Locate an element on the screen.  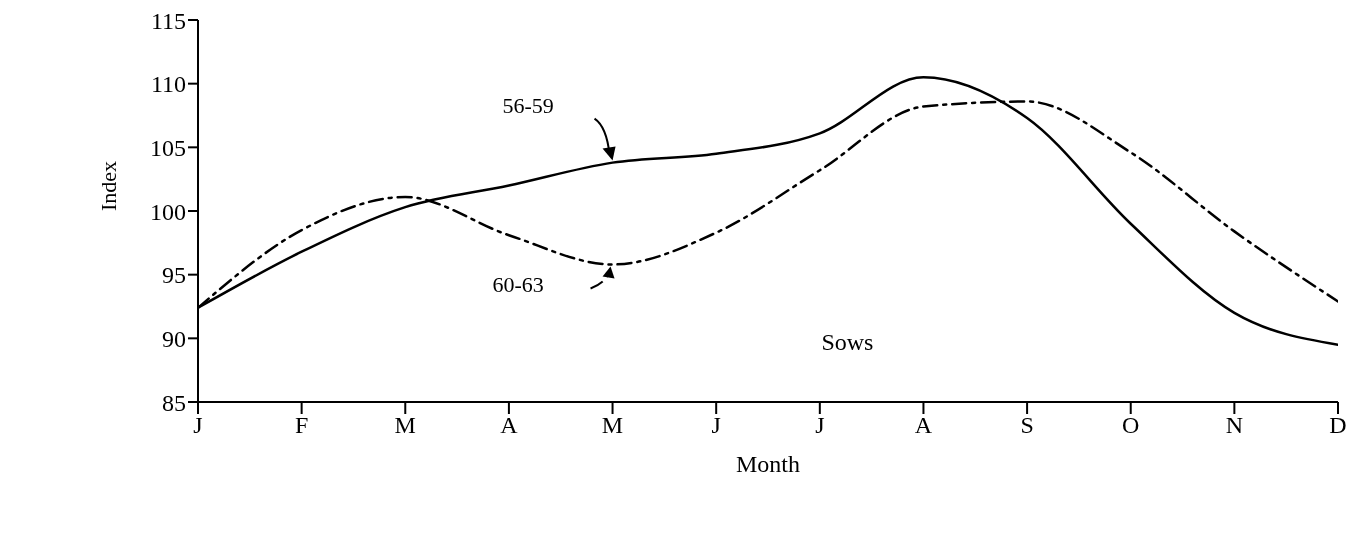
x-axis-title: Month is located at coordinates (768, 464).